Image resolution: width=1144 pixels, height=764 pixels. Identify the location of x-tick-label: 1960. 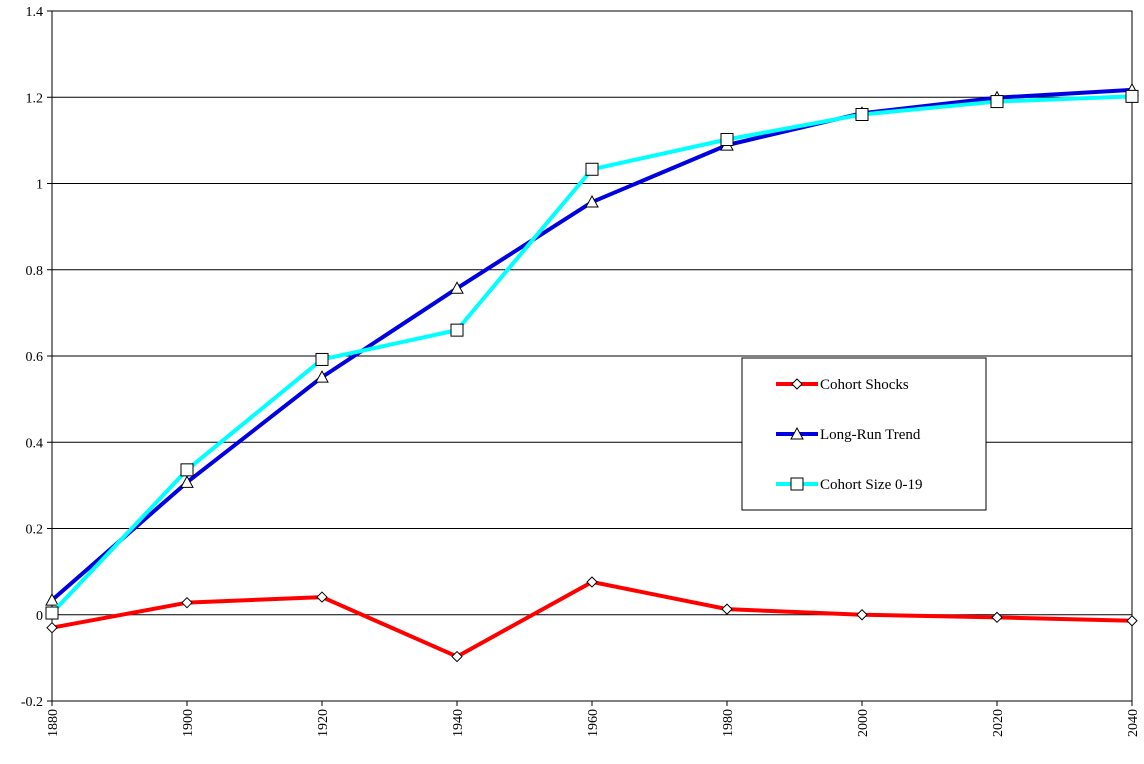
(593, 723).